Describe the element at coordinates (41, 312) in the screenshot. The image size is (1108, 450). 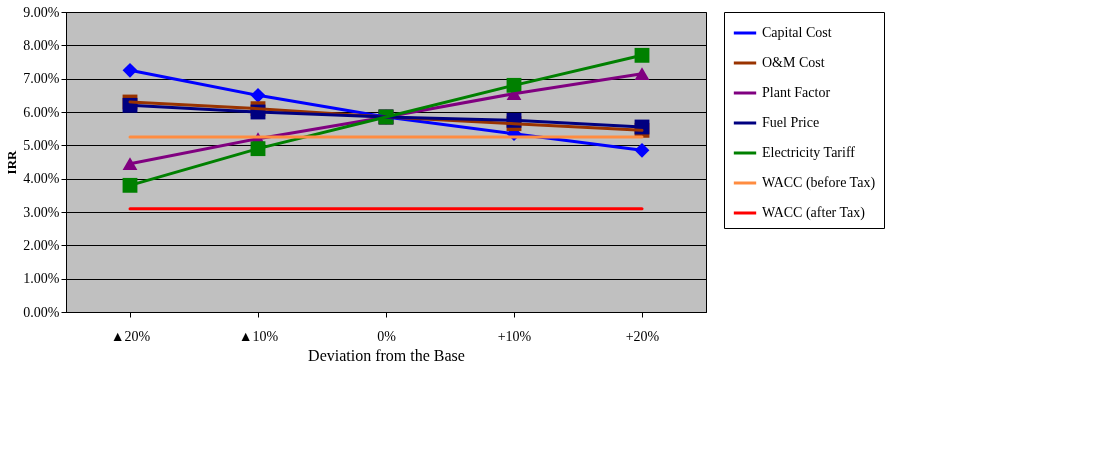
I see `y-tick-label: 0.00%` at that location.